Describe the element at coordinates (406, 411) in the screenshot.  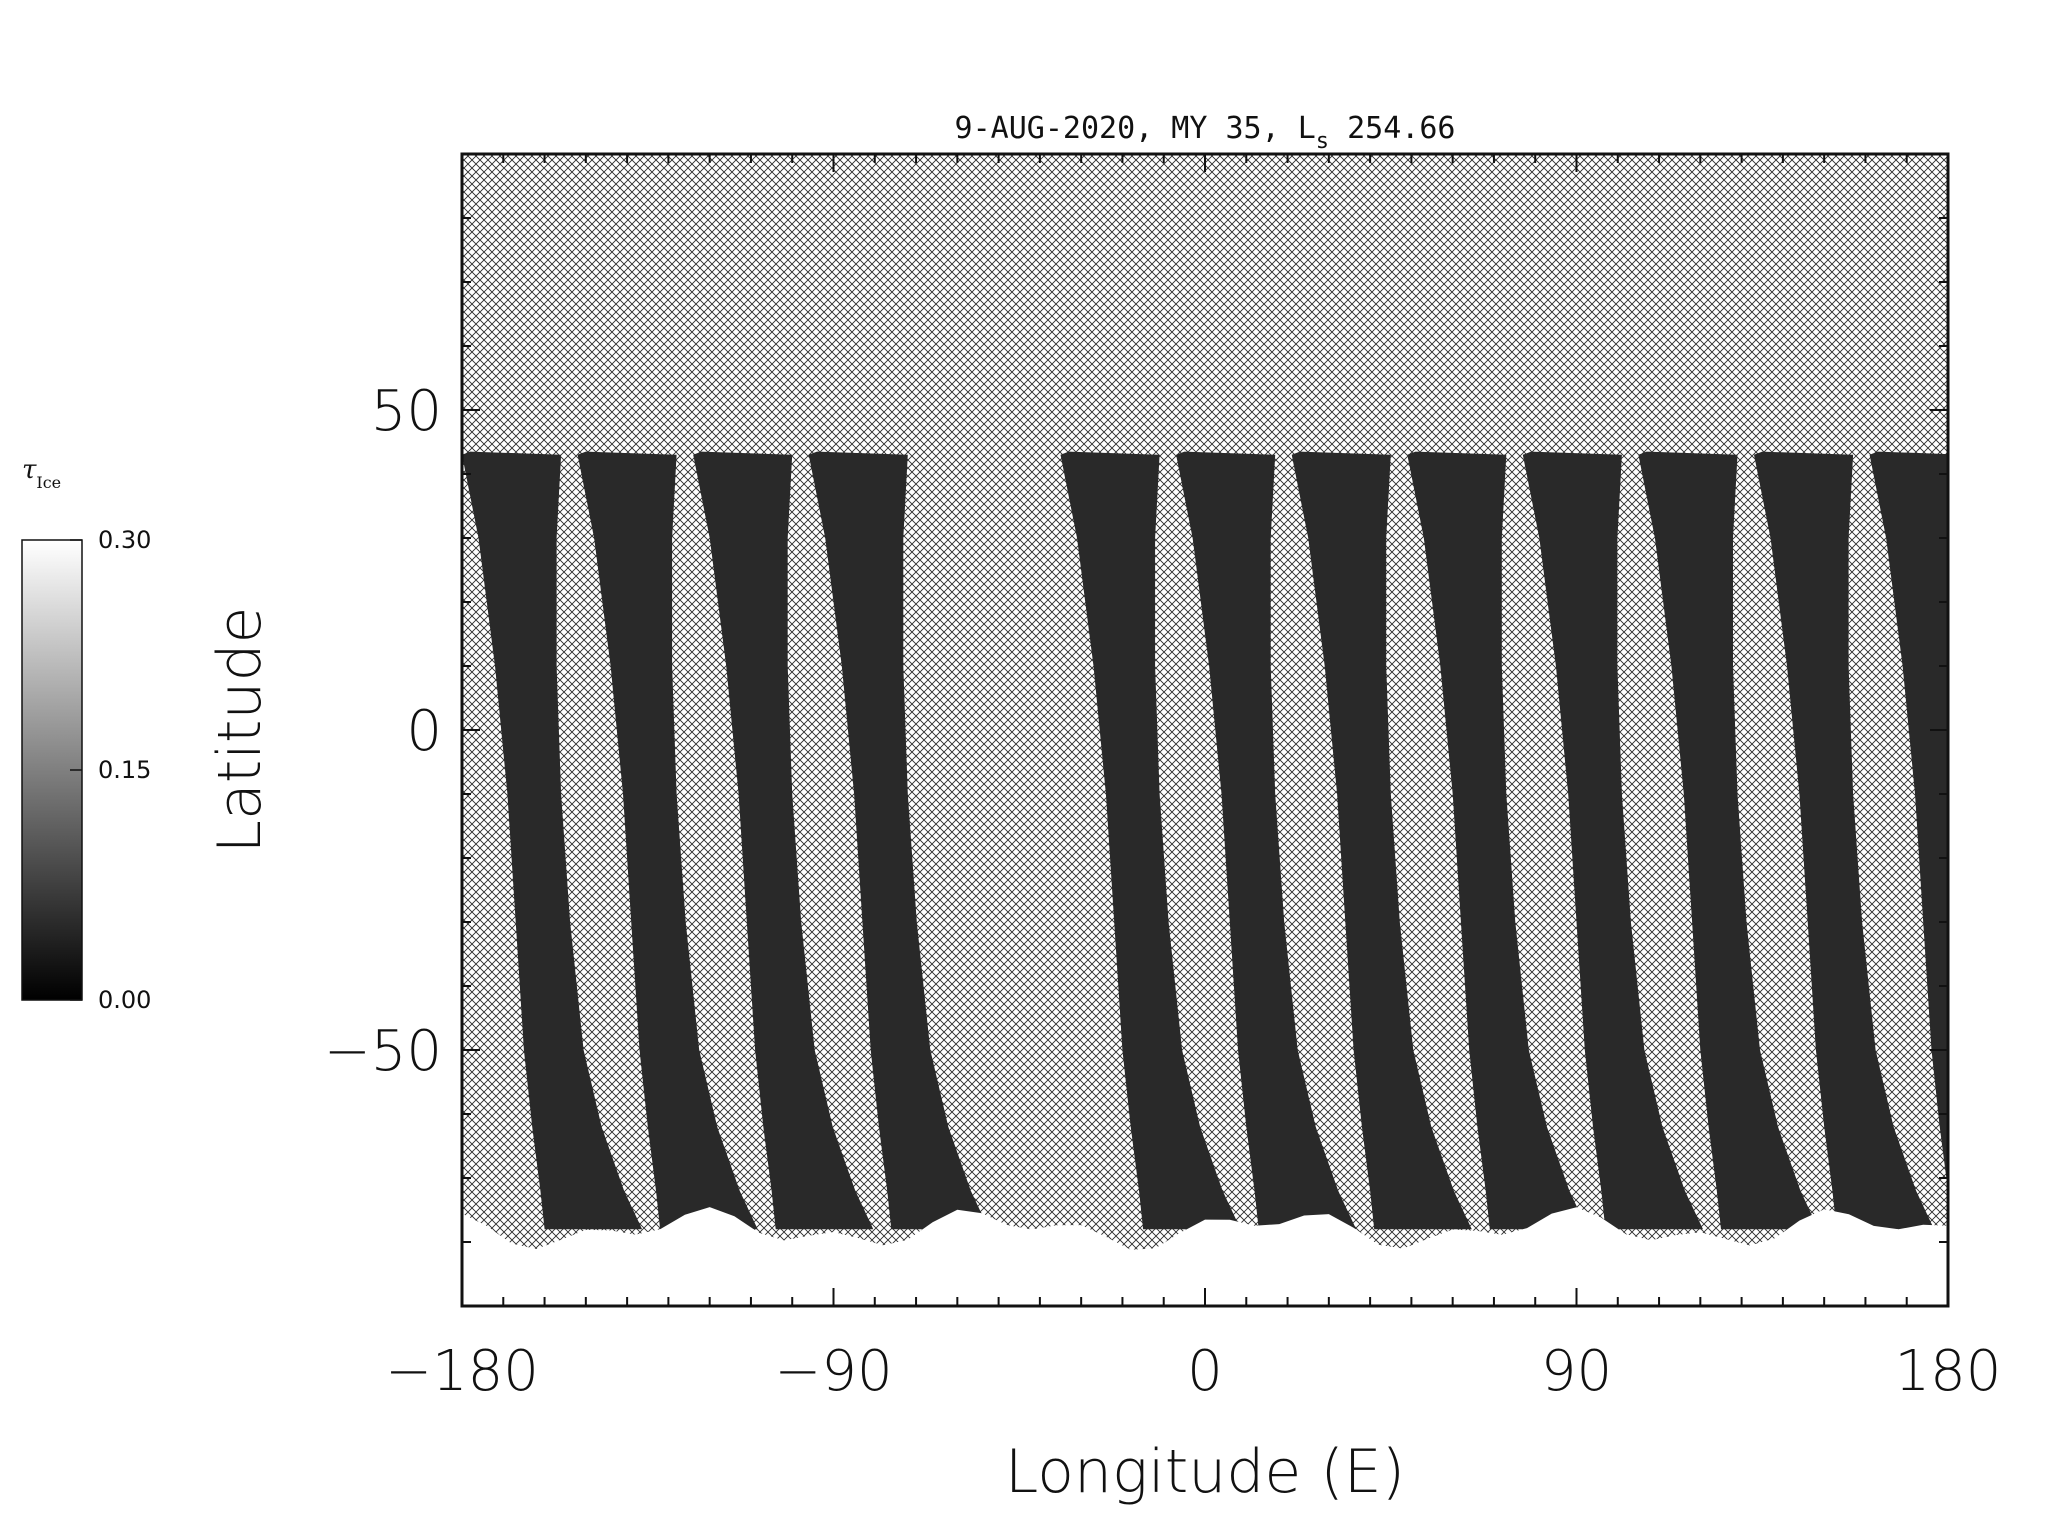
I see `y-tick-label: 50` at that location.